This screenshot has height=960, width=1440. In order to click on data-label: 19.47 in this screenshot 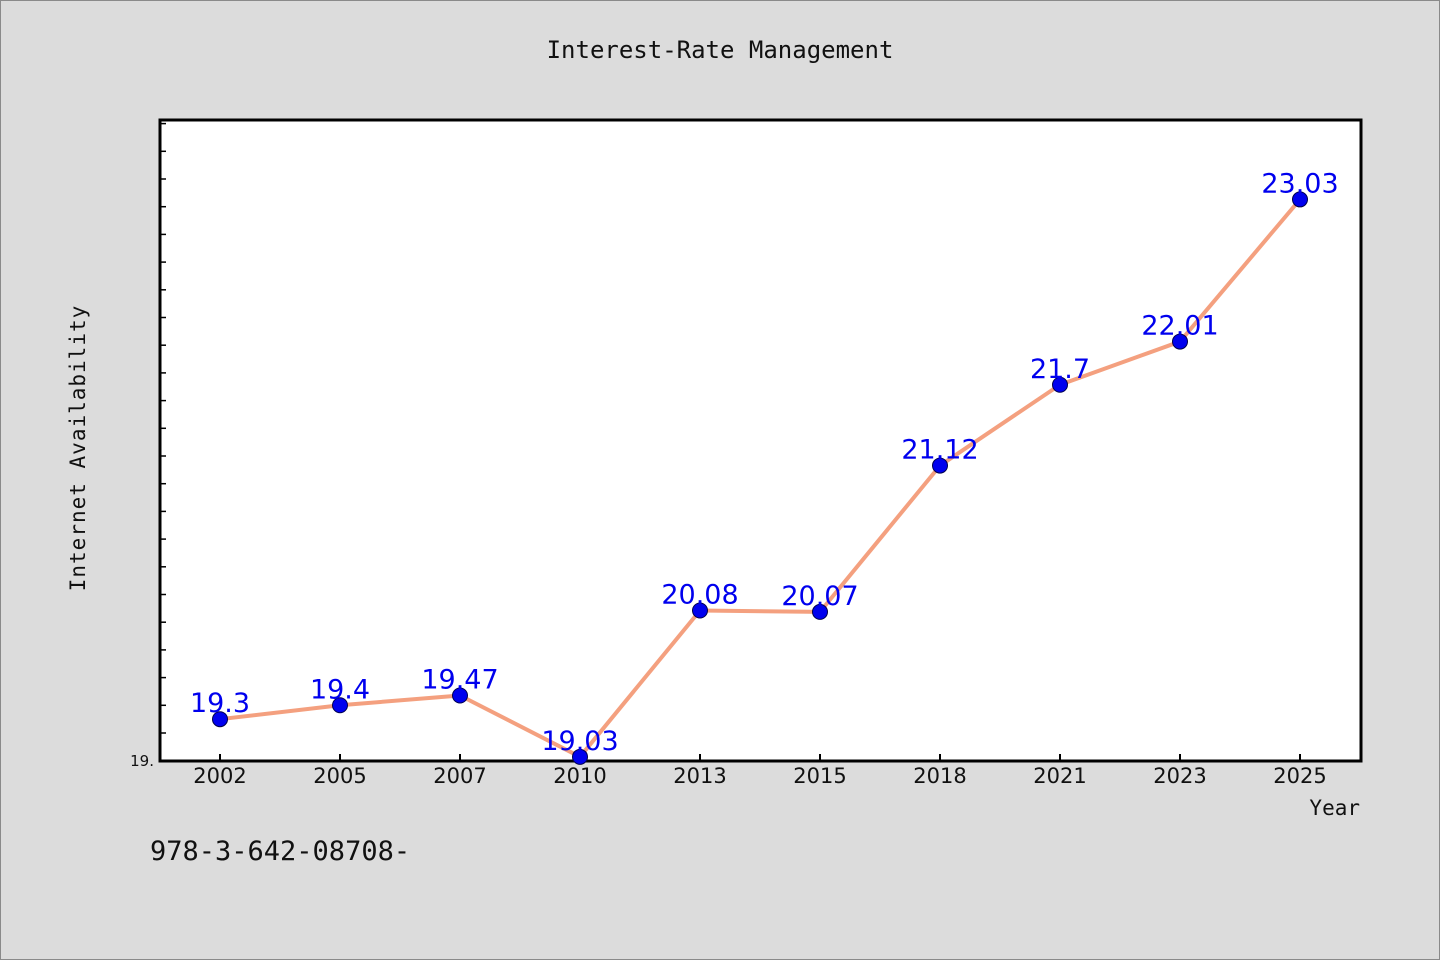, I will do `click(459, 680)`.